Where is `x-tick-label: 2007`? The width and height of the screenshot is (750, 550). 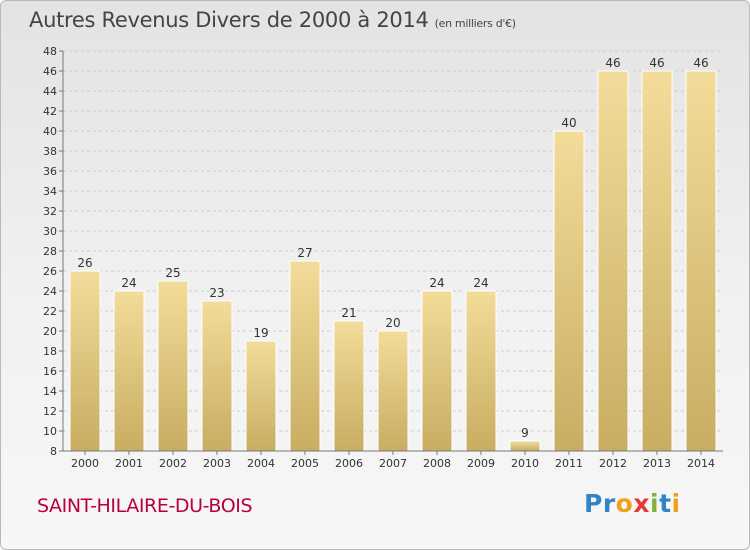 x-tick-label: 2007 is located at coordinates (393, 463).